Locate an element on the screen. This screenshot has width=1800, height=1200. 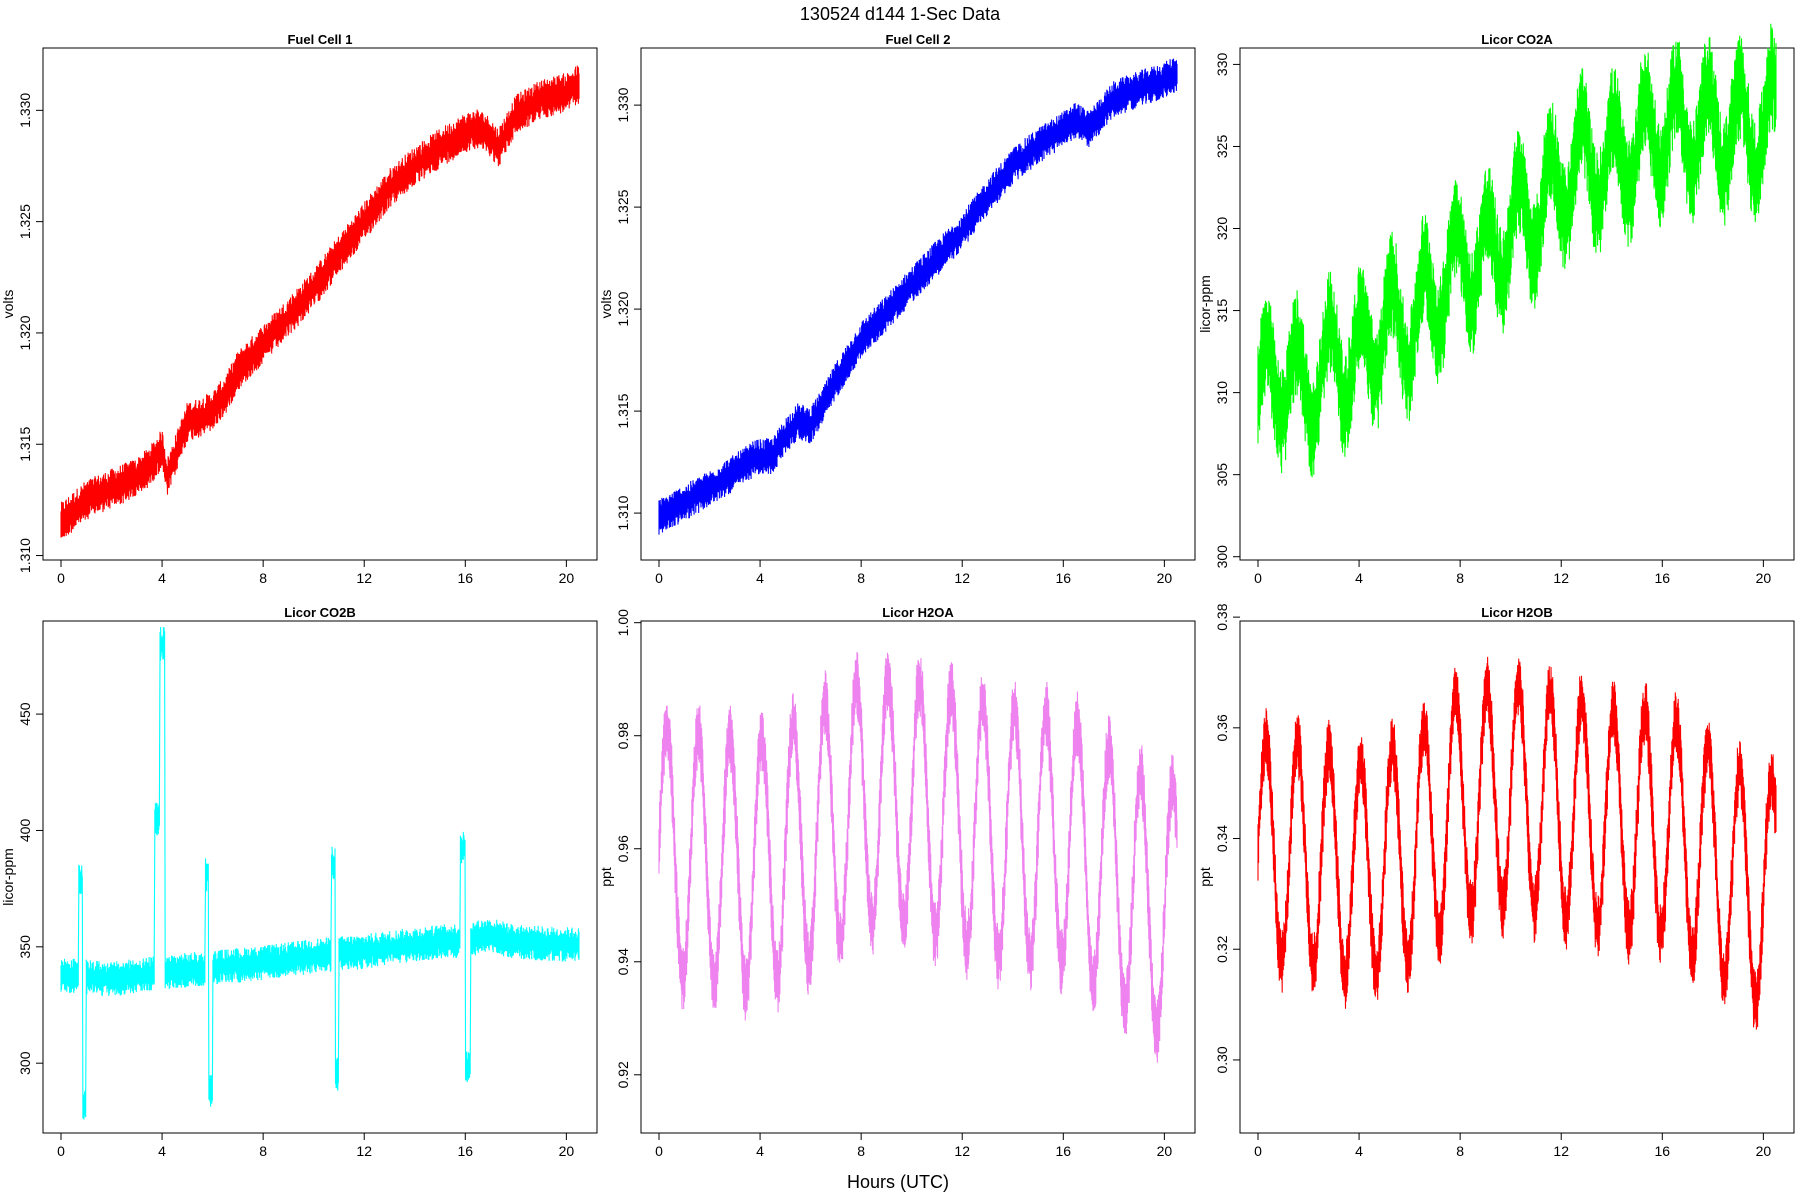
y-tick-label: 0.98 is located at coordinates (623, 735).